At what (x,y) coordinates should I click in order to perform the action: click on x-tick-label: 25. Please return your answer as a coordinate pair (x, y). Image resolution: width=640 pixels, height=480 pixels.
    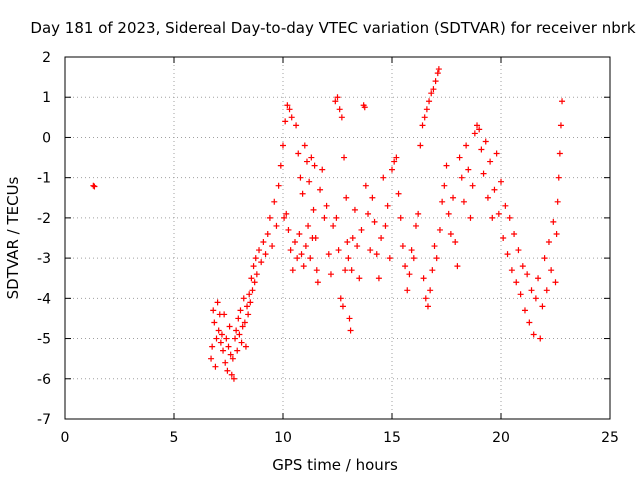
    Looking at the image, I should click on (610, 438).